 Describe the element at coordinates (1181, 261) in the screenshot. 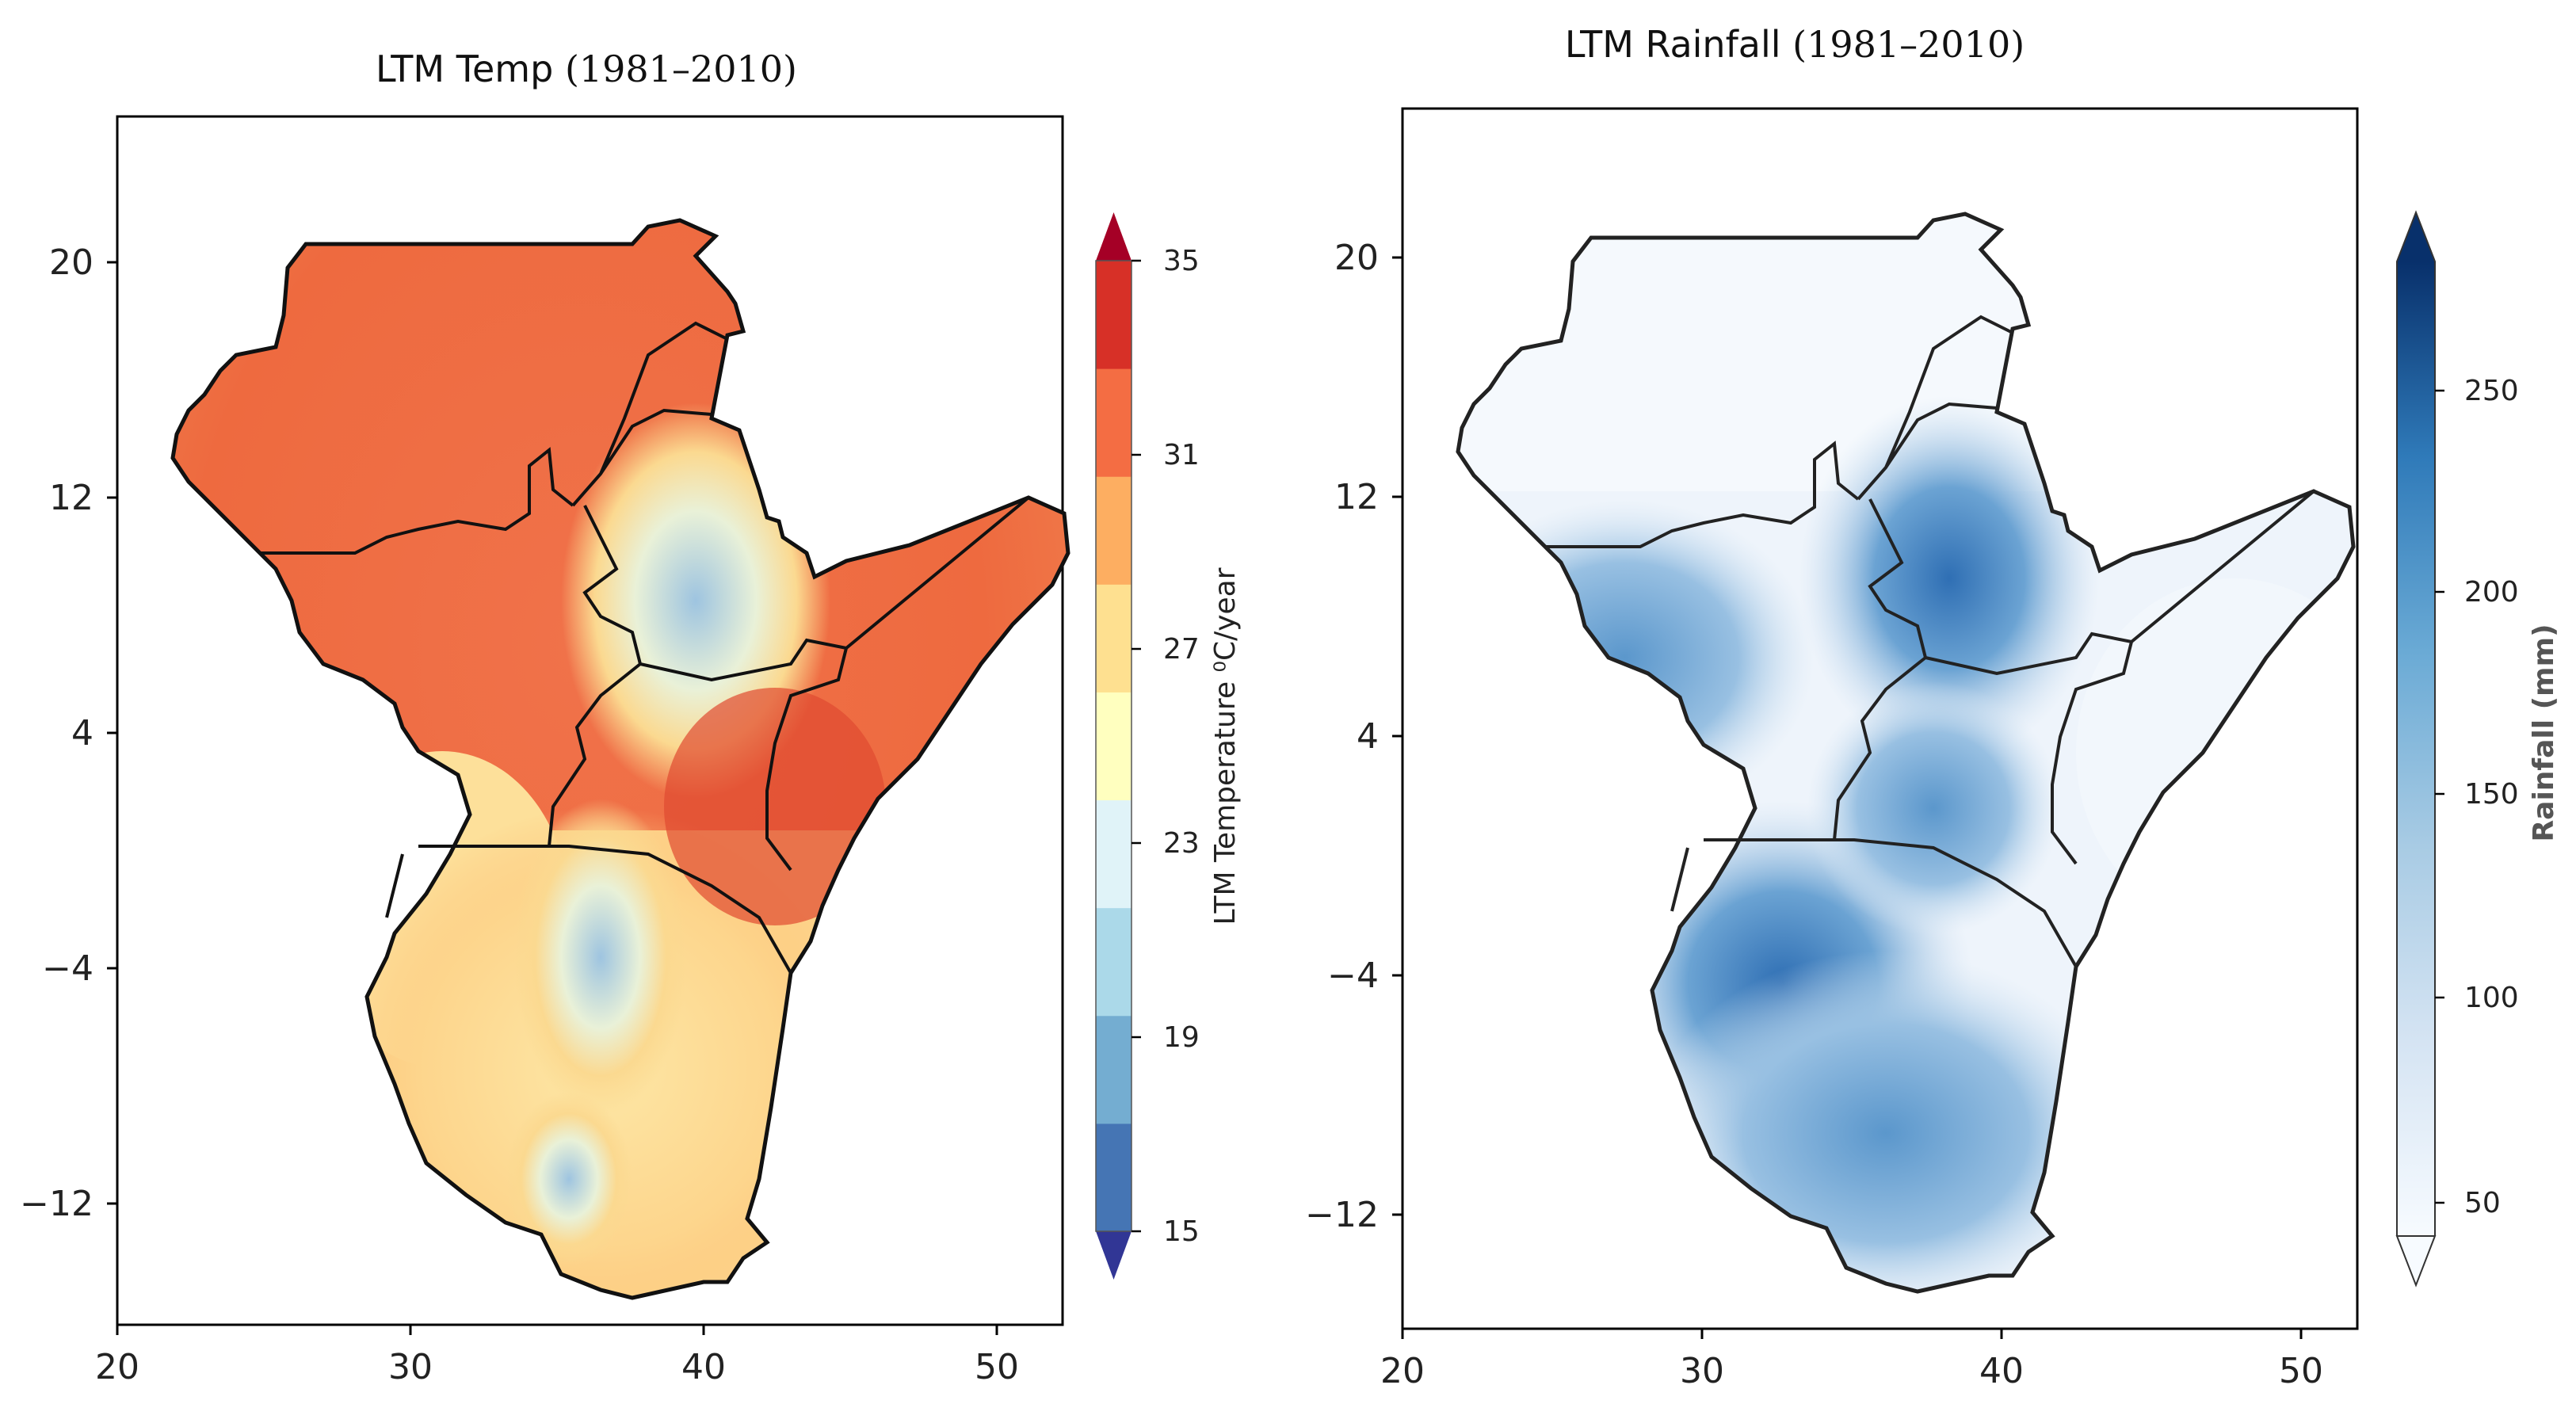

I see `temperature-colorbar-tick: 35` at that location.